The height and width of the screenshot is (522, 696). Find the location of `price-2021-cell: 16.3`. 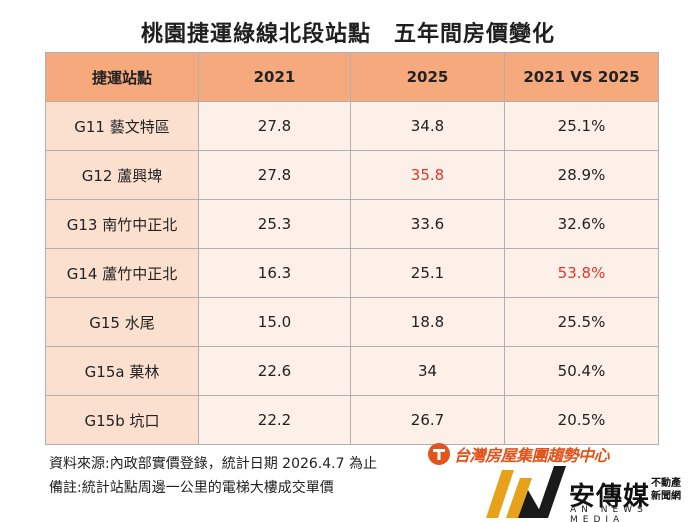

price-2021-cell: 16.3 is located at coordinates (274, 273).